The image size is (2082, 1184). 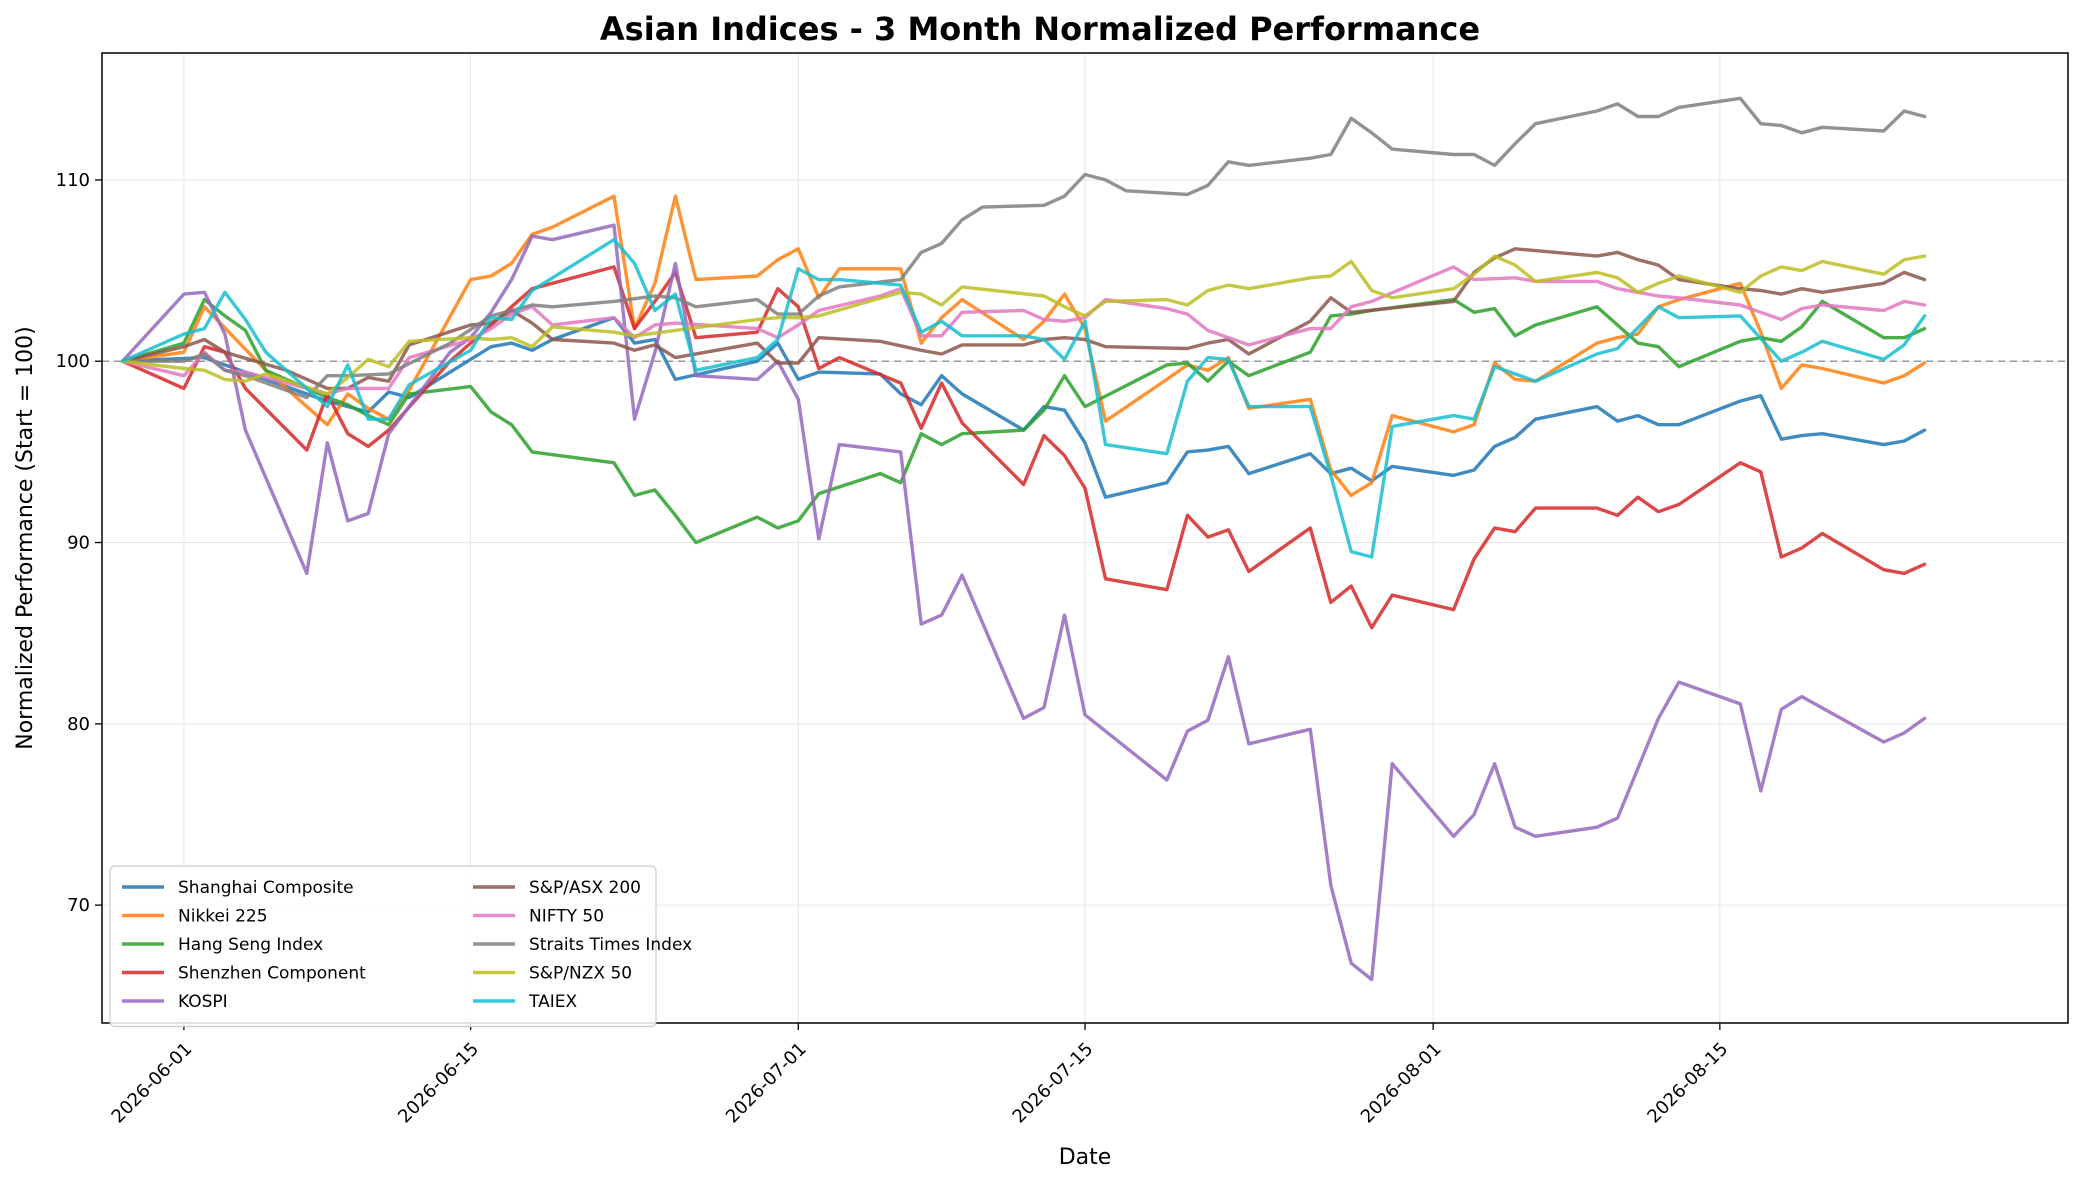 I want to click on y-tick-label: 80, so click(x=78, y=724).